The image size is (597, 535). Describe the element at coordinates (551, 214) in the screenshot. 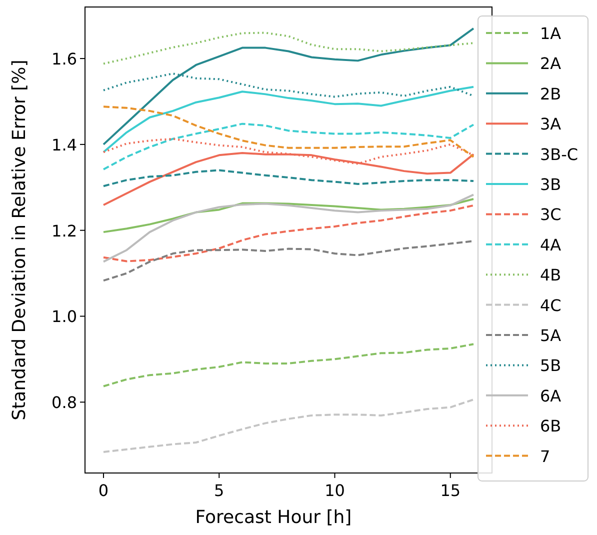

I see `legend-label: 3C` at that location.